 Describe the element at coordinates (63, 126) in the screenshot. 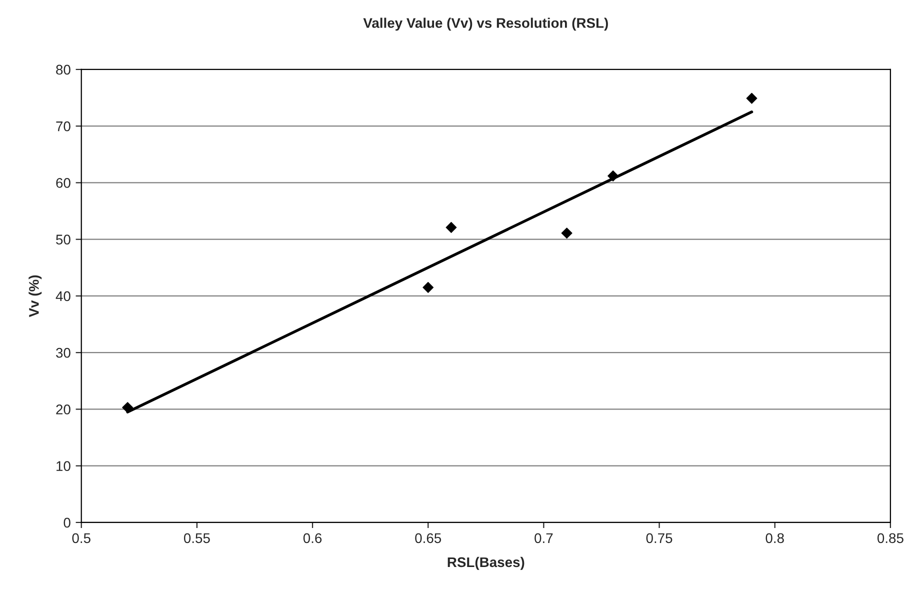

I see `y-tick-label: 70` at that location.